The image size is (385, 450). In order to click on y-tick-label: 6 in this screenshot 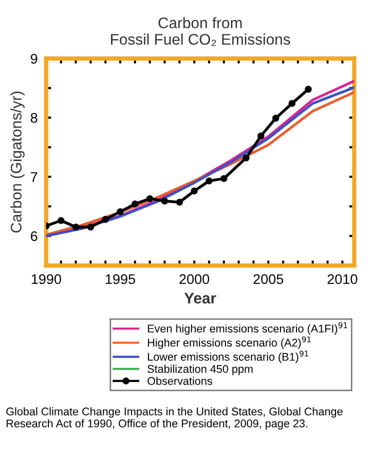, I will do `click(34, 236)`.